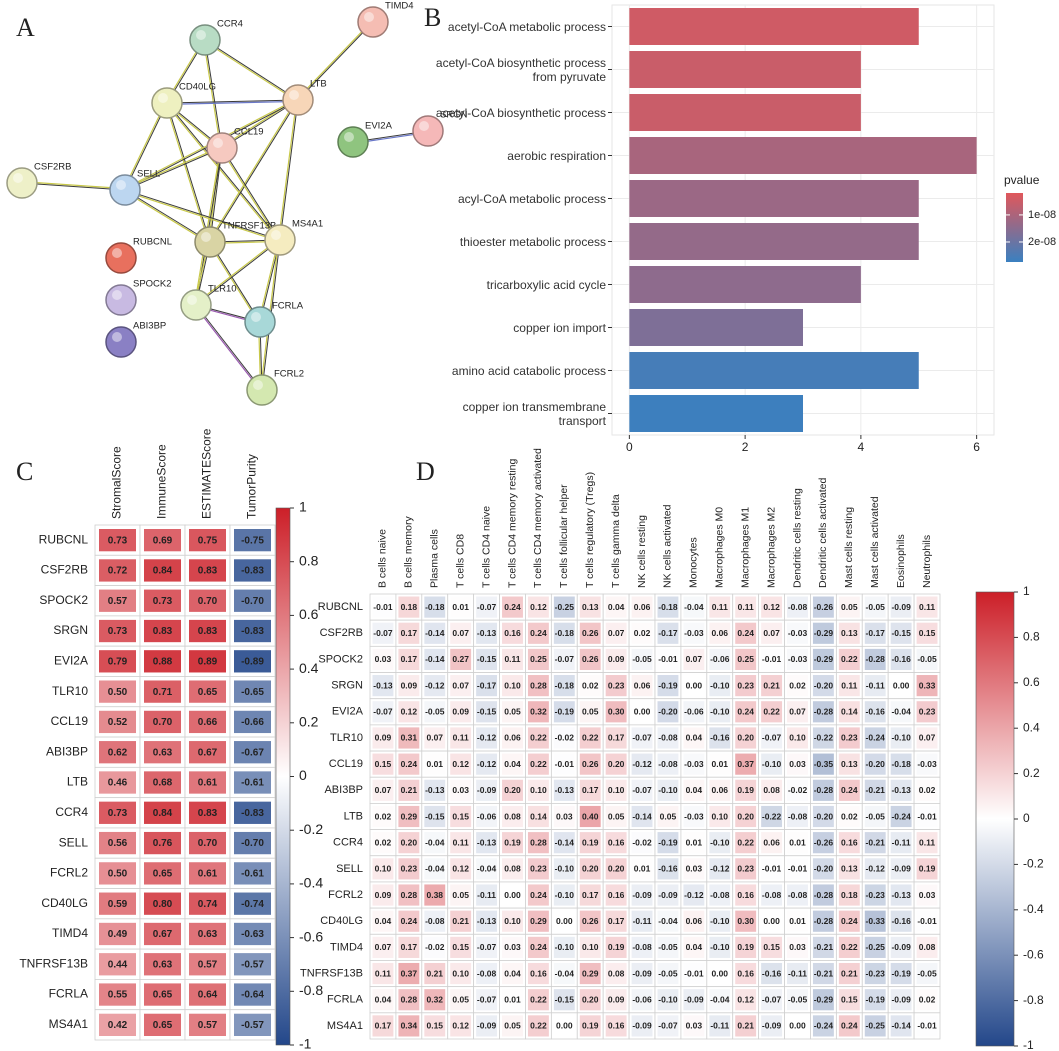 The image size is (1059, 1051). What do you see at coordinates (642, 842) in the screenshot?
I see `cell-value: -0.02` at bounding box center [642, 842].